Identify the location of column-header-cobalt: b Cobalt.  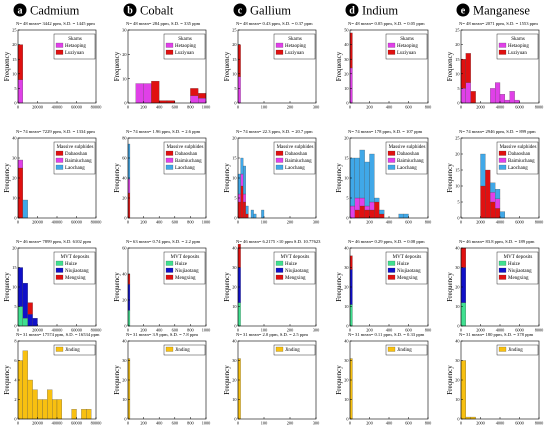
(148, 10).